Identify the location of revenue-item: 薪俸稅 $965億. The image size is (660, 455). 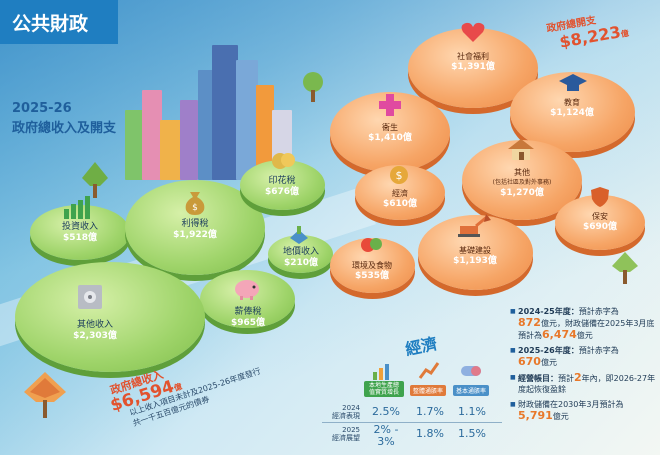
(248, 318).